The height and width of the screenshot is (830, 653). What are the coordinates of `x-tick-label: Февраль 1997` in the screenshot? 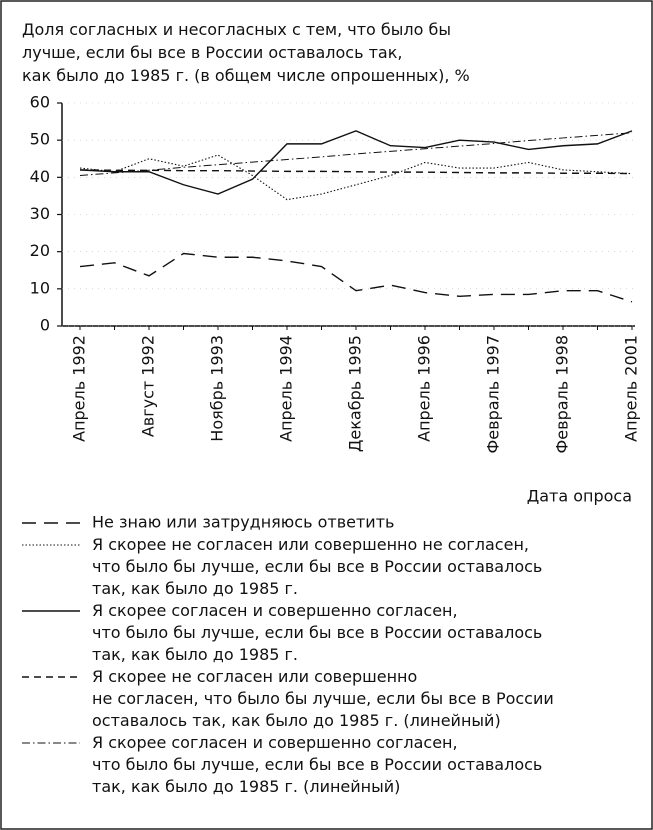 It's located at (493, 394).